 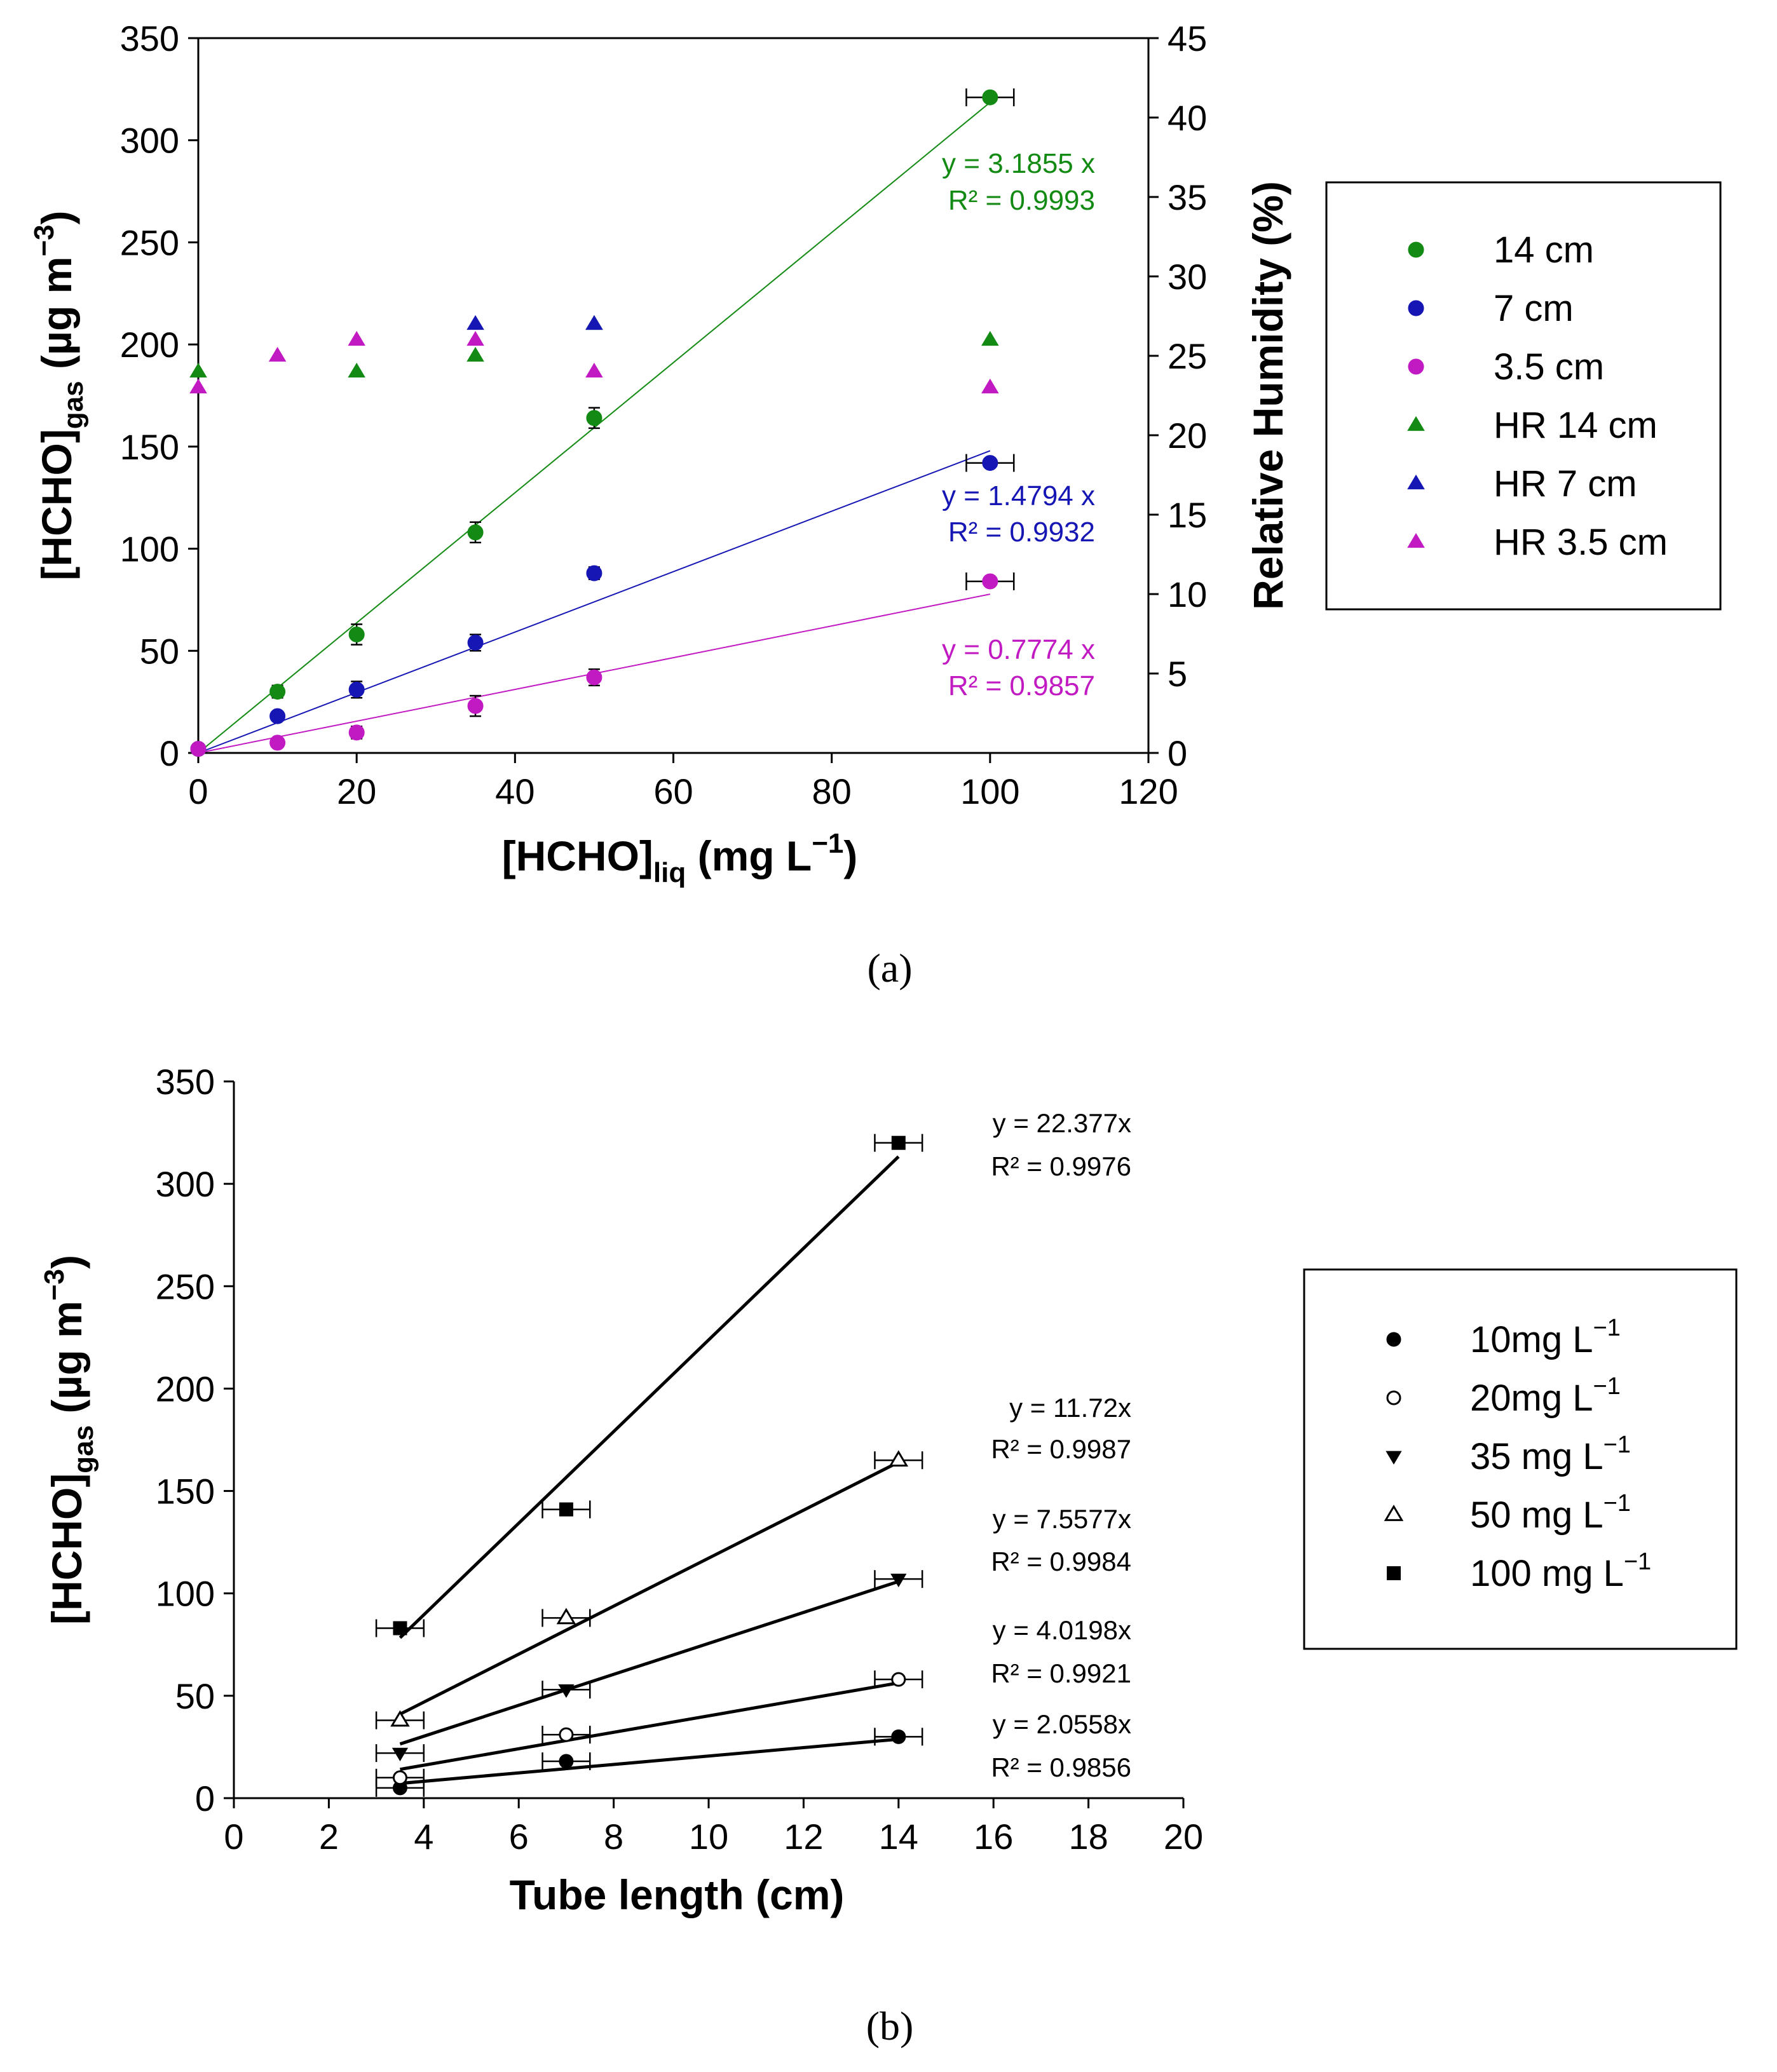 What do you see at coordinates (1544, 250) in the screenshot?
I see `legend-label: 14 cm` at bounding box center [1544, 250].